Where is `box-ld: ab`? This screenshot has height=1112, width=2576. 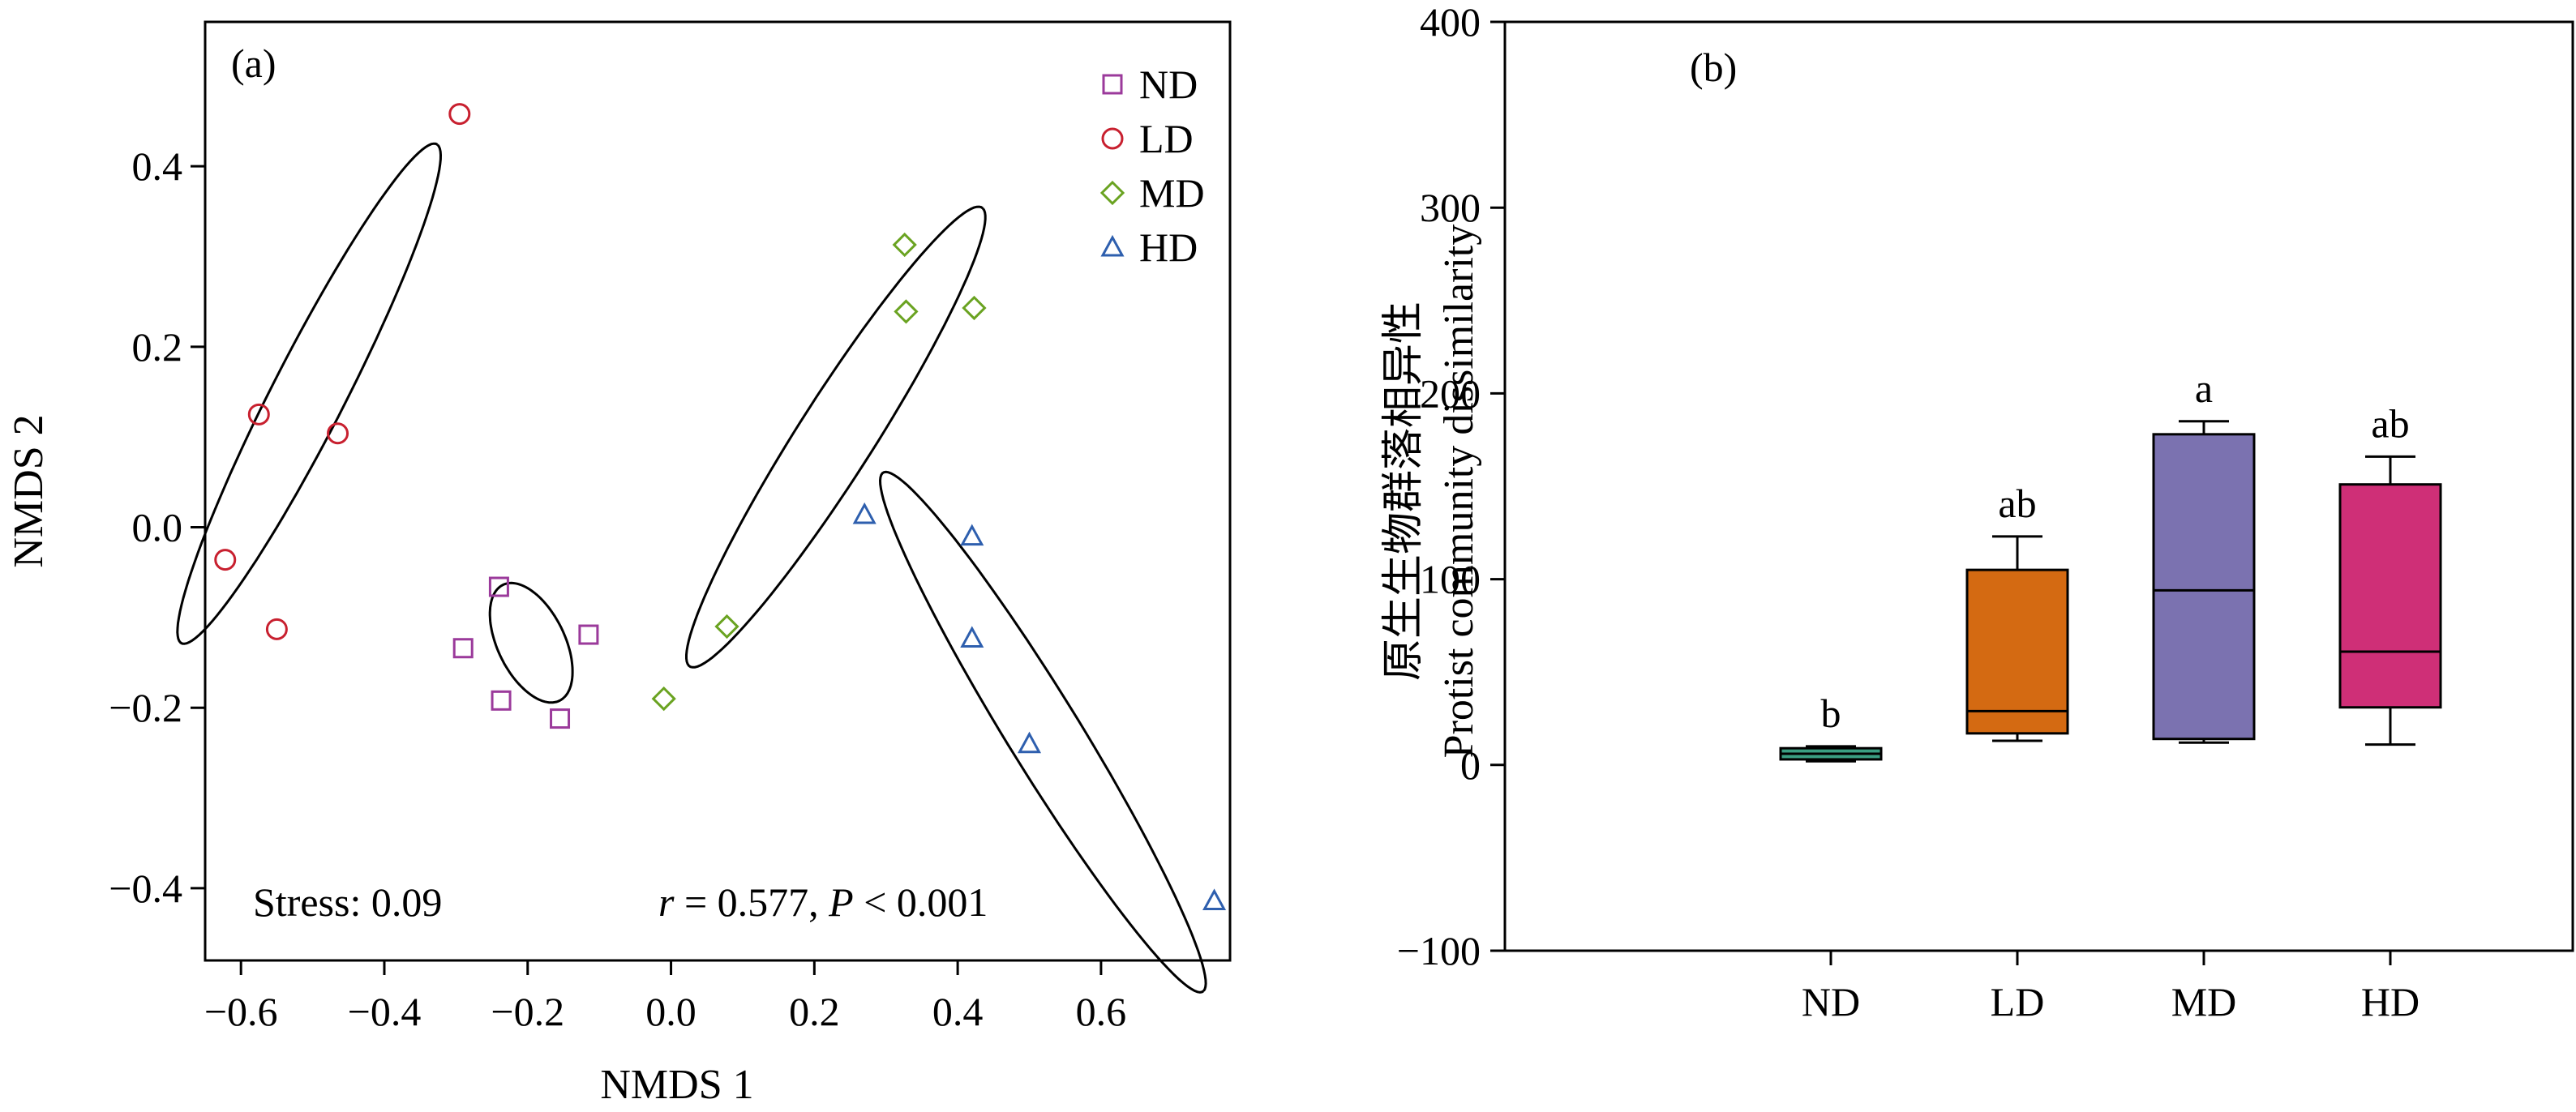 box-ld: ab is located at coordinates (2017, 612).